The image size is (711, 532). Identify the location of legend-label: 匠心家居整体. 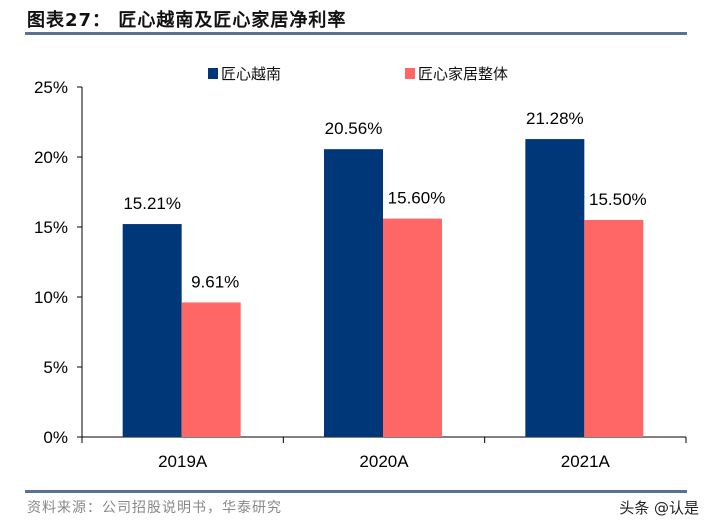
(463, 74).